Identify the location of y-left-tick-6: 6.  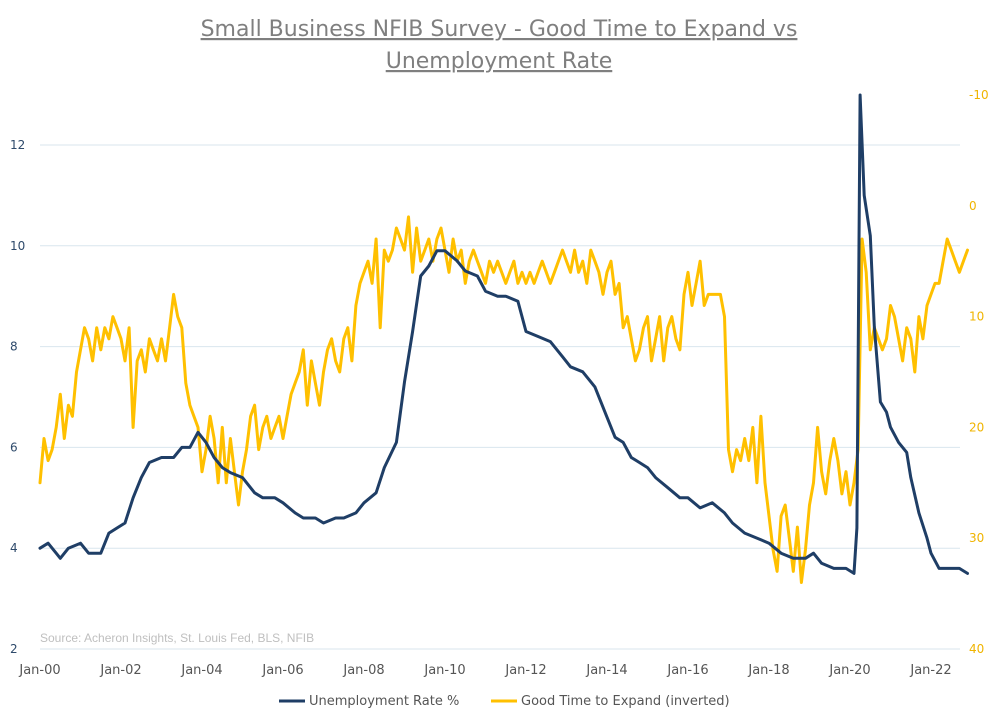
(14, 447).